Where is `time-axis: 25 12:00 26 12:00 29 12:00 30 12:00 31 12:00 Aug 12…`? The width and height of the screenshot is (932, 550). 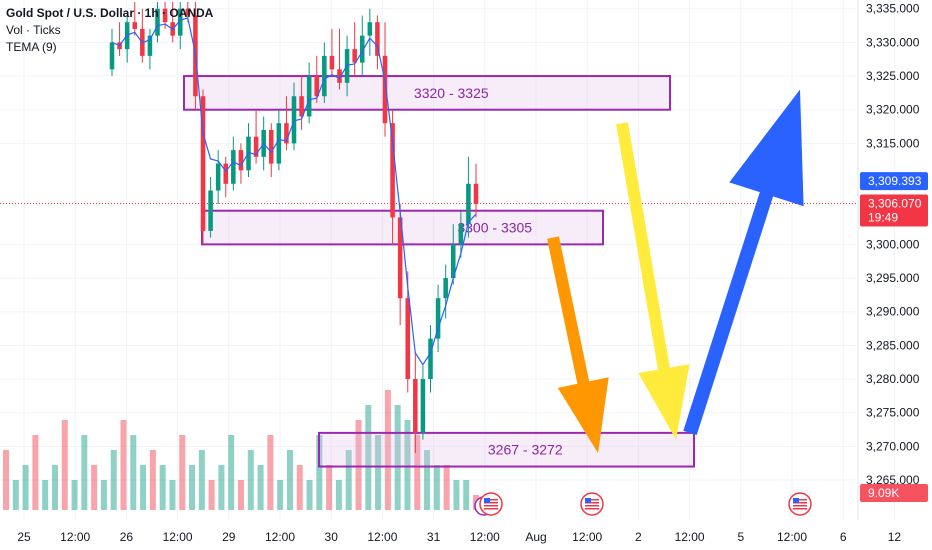
time-axis: 25 12:00 26 12:00 29 12:00 30 12:00 31 12:00 Aug 12… is located at coordinates (459, 537).